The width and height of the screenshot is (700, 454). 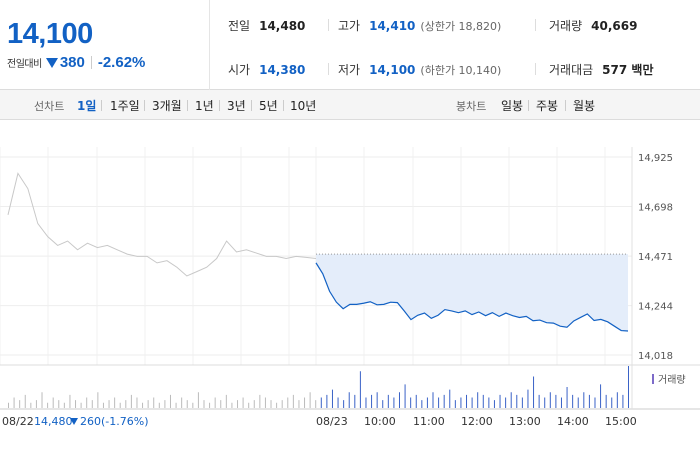 I want to click on period-1d-button: 1일, so click(x=87, y=106).